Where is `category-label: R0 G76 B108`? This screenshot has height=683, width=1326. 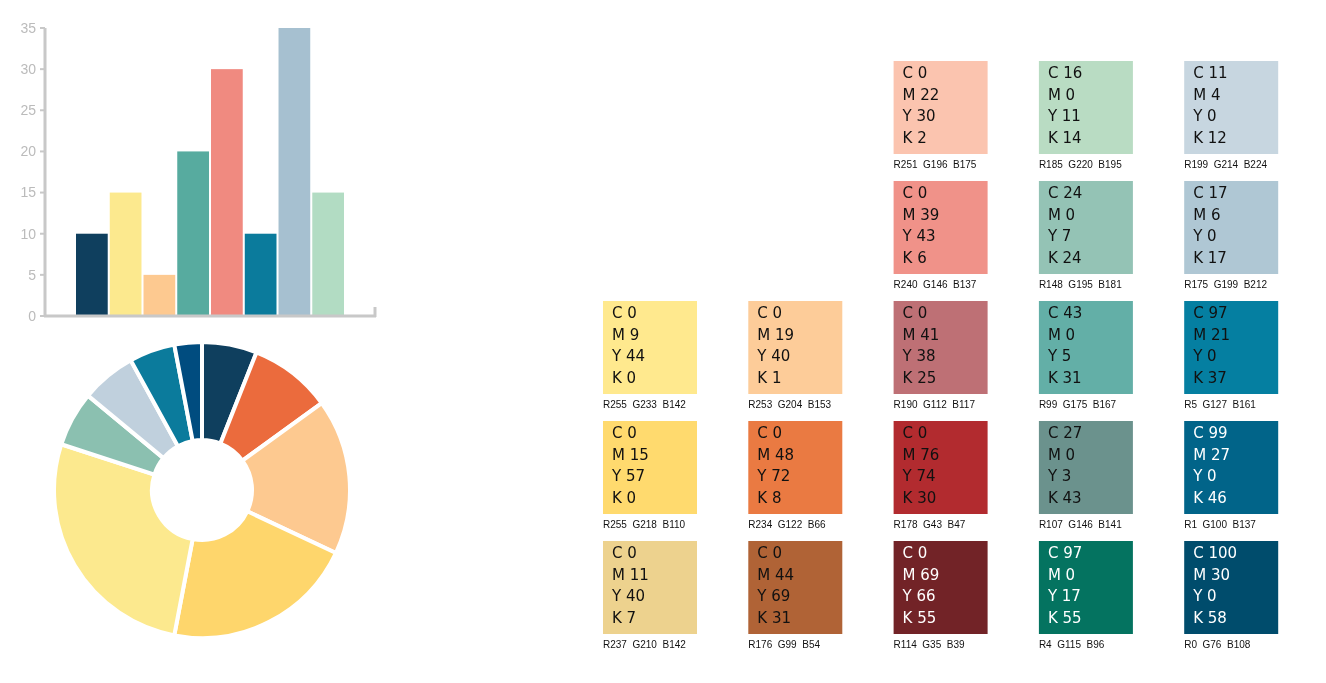 category-label: R0 G76 B108 is located at coordinates (1217, 644).